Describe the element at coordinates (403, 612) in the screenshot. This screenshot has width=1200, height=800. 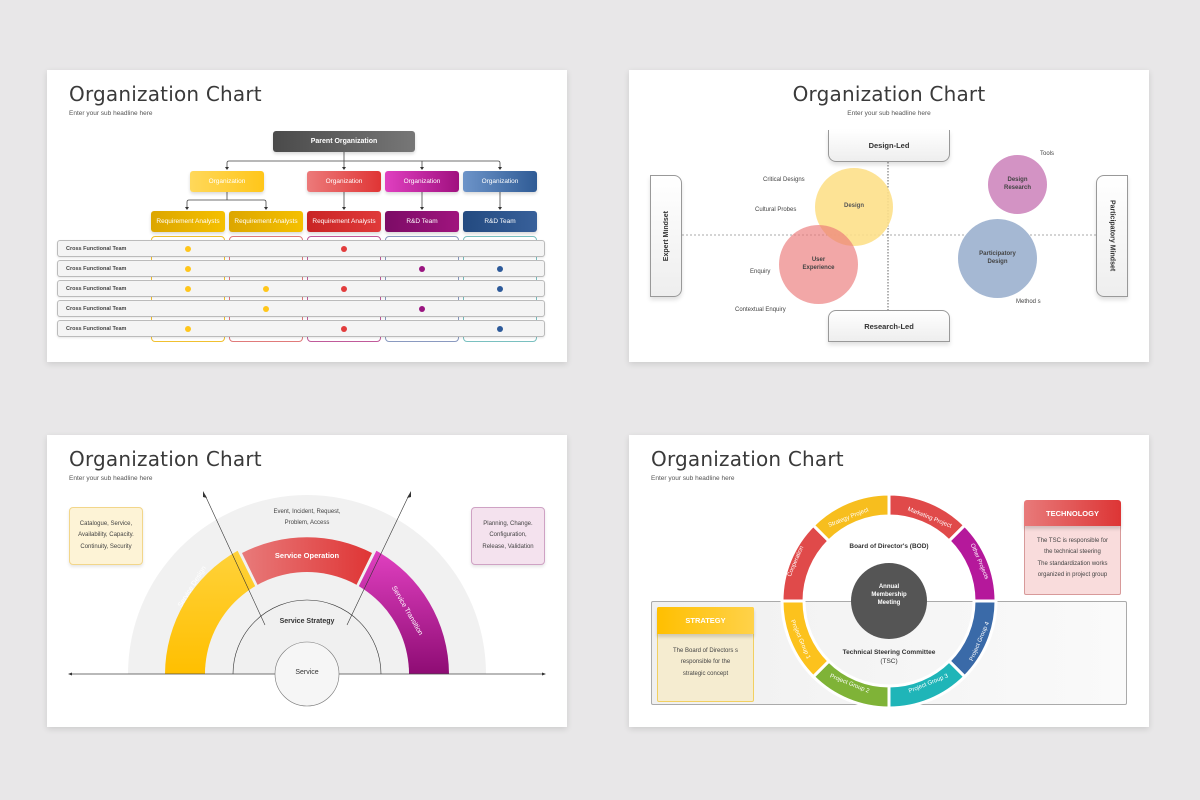
I see `segment-service-transition` at that location.